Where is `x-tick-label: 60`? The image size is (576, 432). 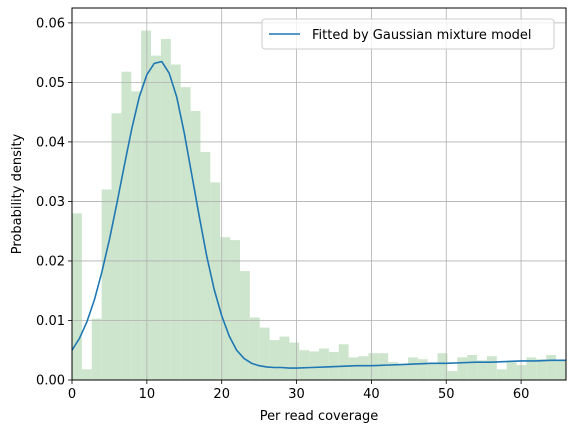 x-tick-label: 60 is located at coordinates (521, 394).